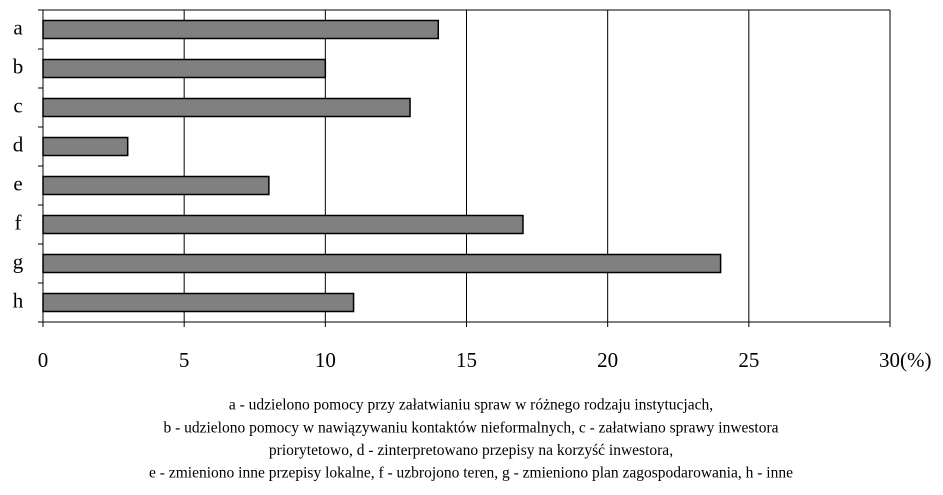  Describe the element at coordinates (607, 360) in the screenshot. I see `x-tick-label: 20` at that location.